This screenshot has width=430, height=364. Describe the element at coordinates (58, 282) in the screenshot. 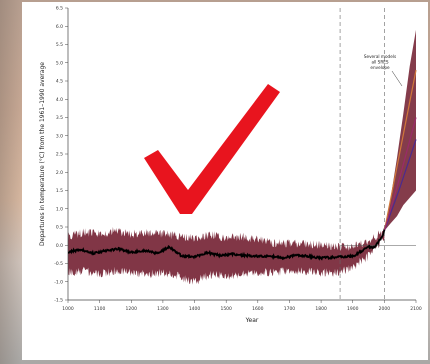

I see `y-tick-label: -1.0` at that location.